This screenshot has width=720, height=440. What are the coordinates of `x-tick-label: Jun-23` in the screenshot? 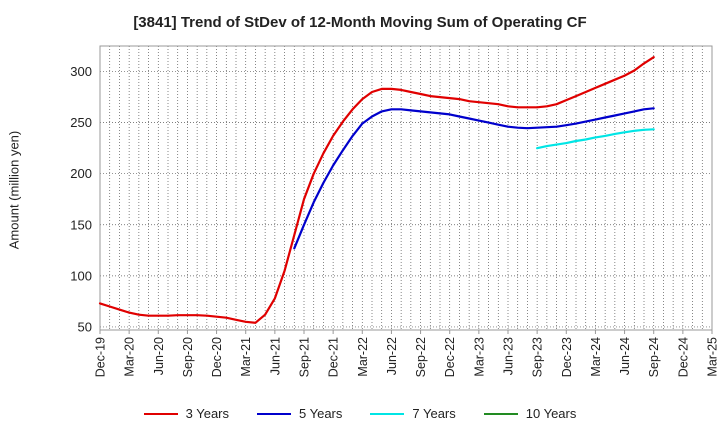 It's located at (509, 356).